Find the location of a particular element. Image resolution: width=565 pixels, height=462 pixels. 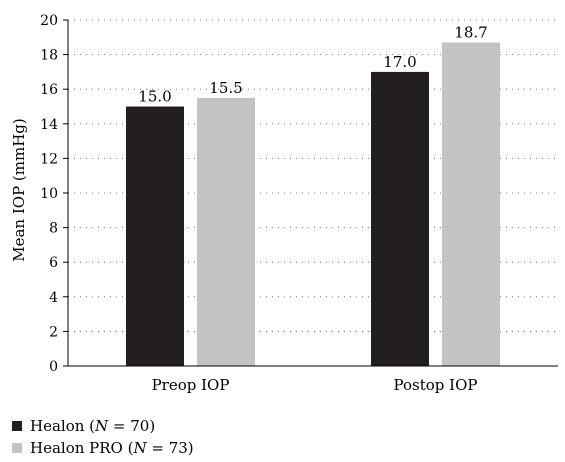

y-tick-label: 16 is located at coordinates (49, 90).